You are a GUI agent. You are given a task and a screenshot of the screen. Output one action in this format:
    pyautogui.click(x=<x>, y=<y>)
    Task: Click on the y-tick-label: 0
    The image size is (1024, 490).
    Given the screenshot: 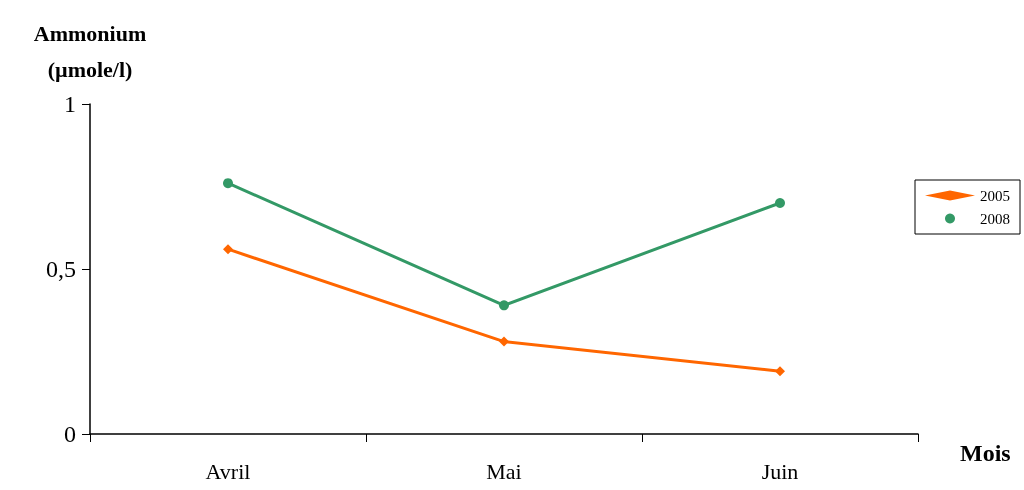 What is the action you would take?
    pyautogui.click(x=70, y=434)
    